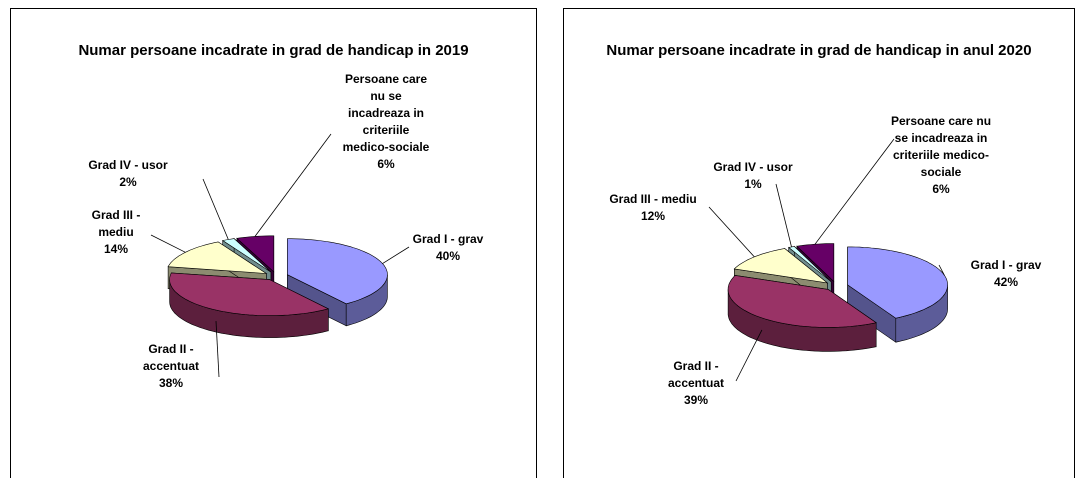  Describe the element at coordinates (116, 249) in the screenshot. I see `value-label: 14%` at that location.